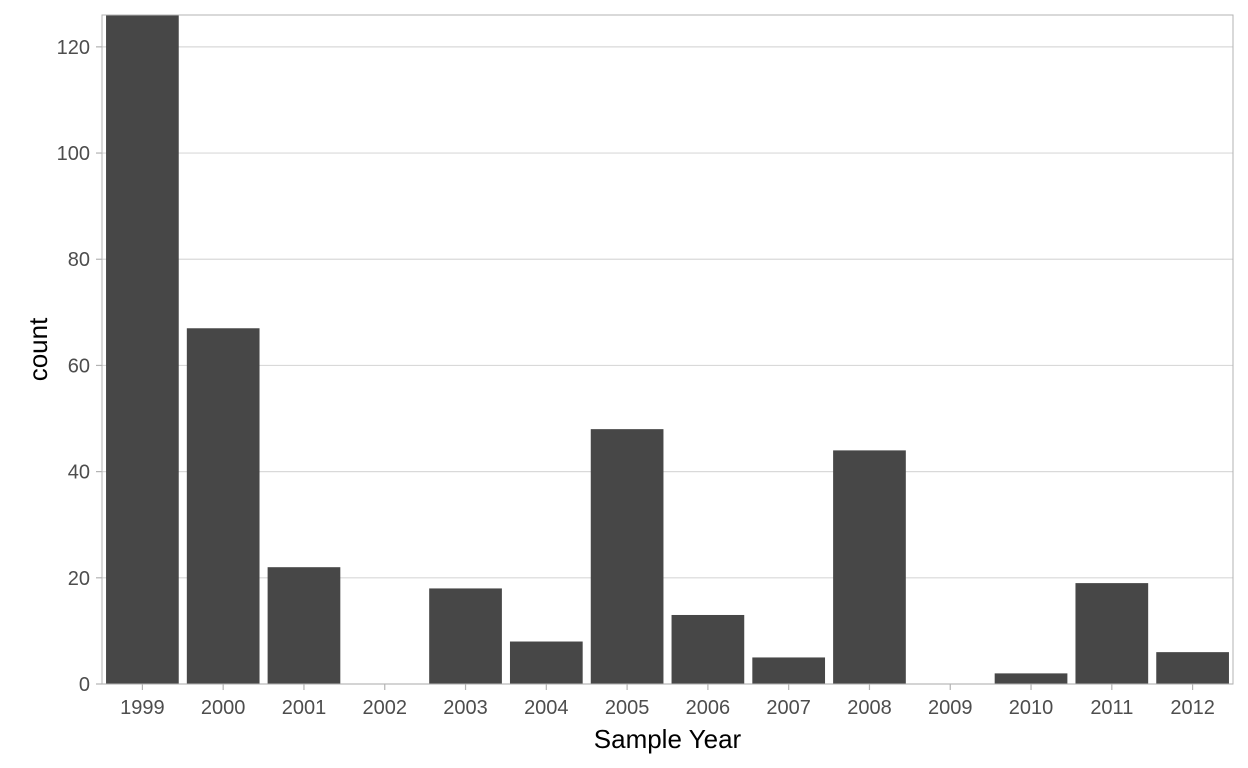 The height and width of the screenshot is (768, 1248). What do you see at coordinates (142, 708) in the screenshot?
I see `x-tick-label: 1999` at bounding box center [142, 708].